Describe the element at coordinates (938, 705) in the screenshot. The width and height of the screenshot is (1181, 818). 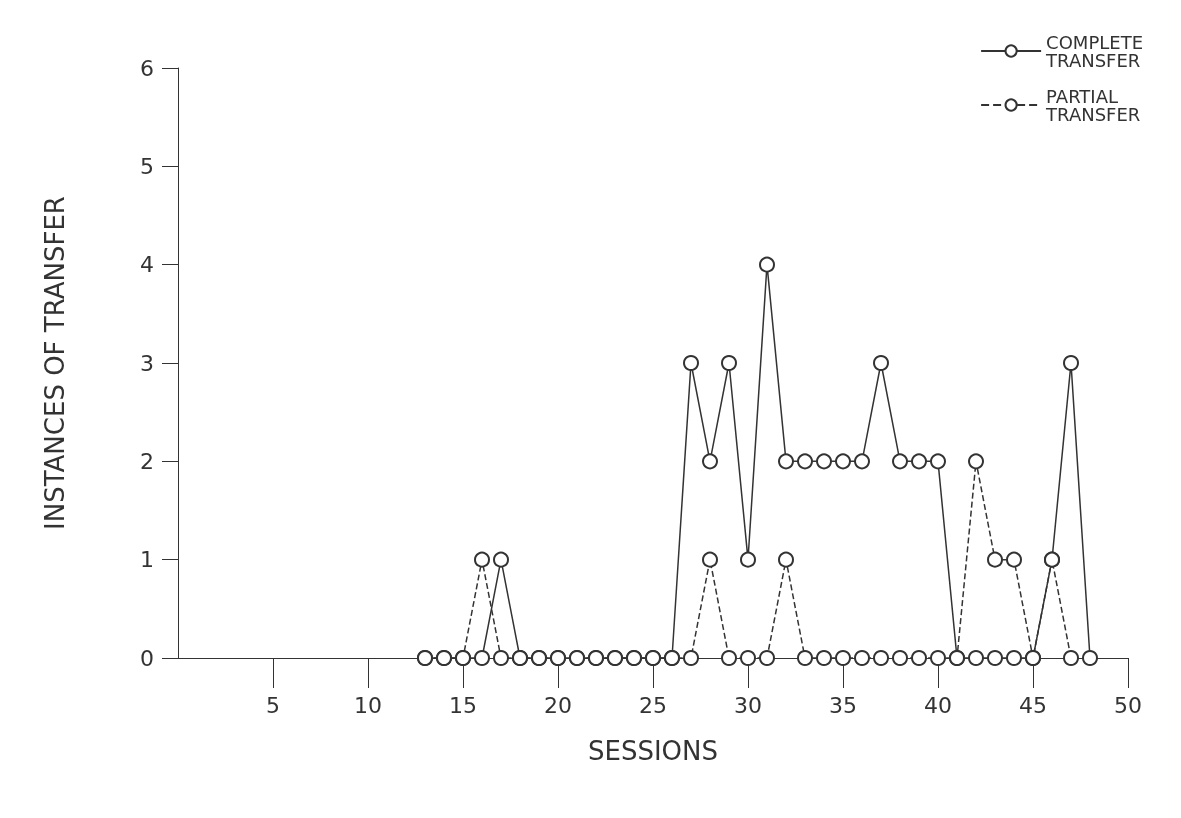
I see `x-tick-label: 40` at that location.